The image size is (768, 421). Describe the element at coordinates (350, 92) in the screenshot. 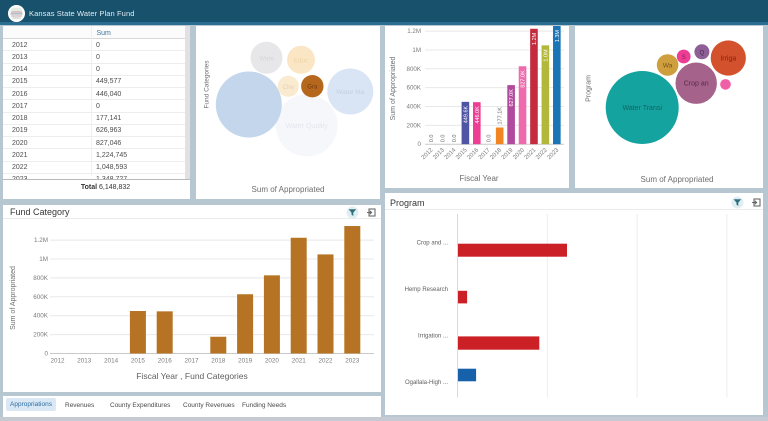

I see `svg-text: Water Ma` at that location.